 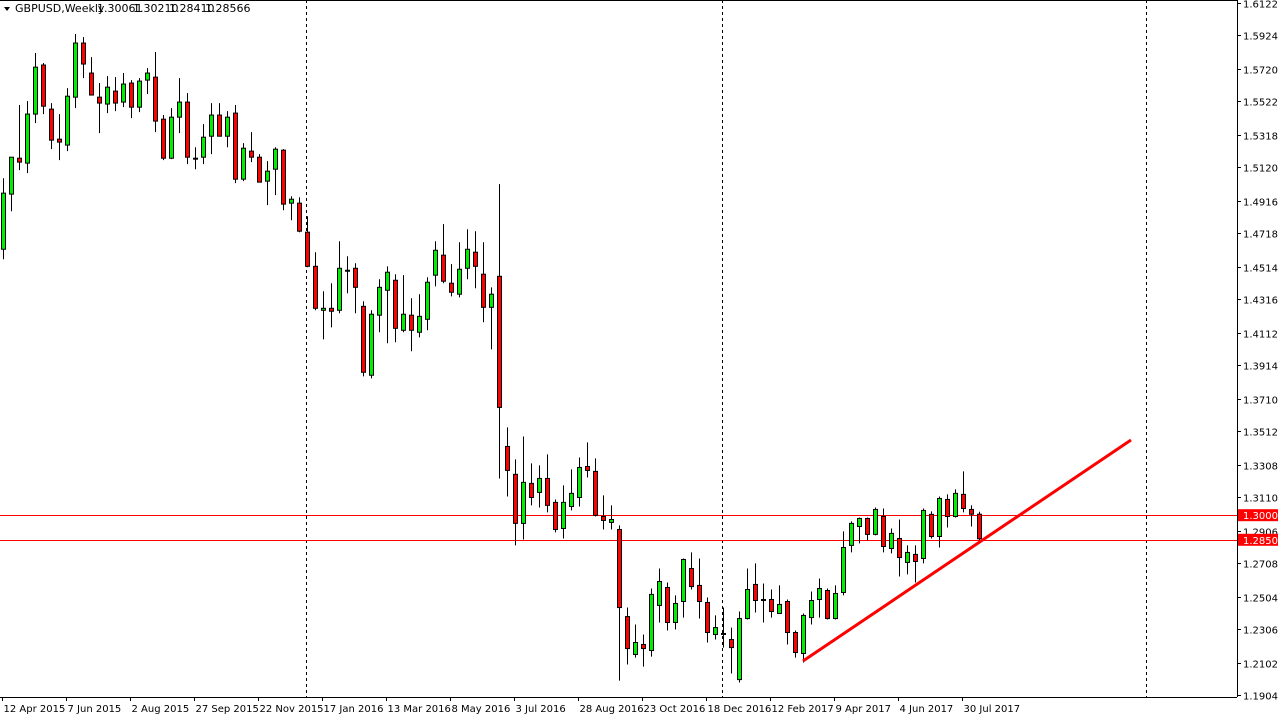 I want to click on triangle-down-icon, so click(x=7, y=9).